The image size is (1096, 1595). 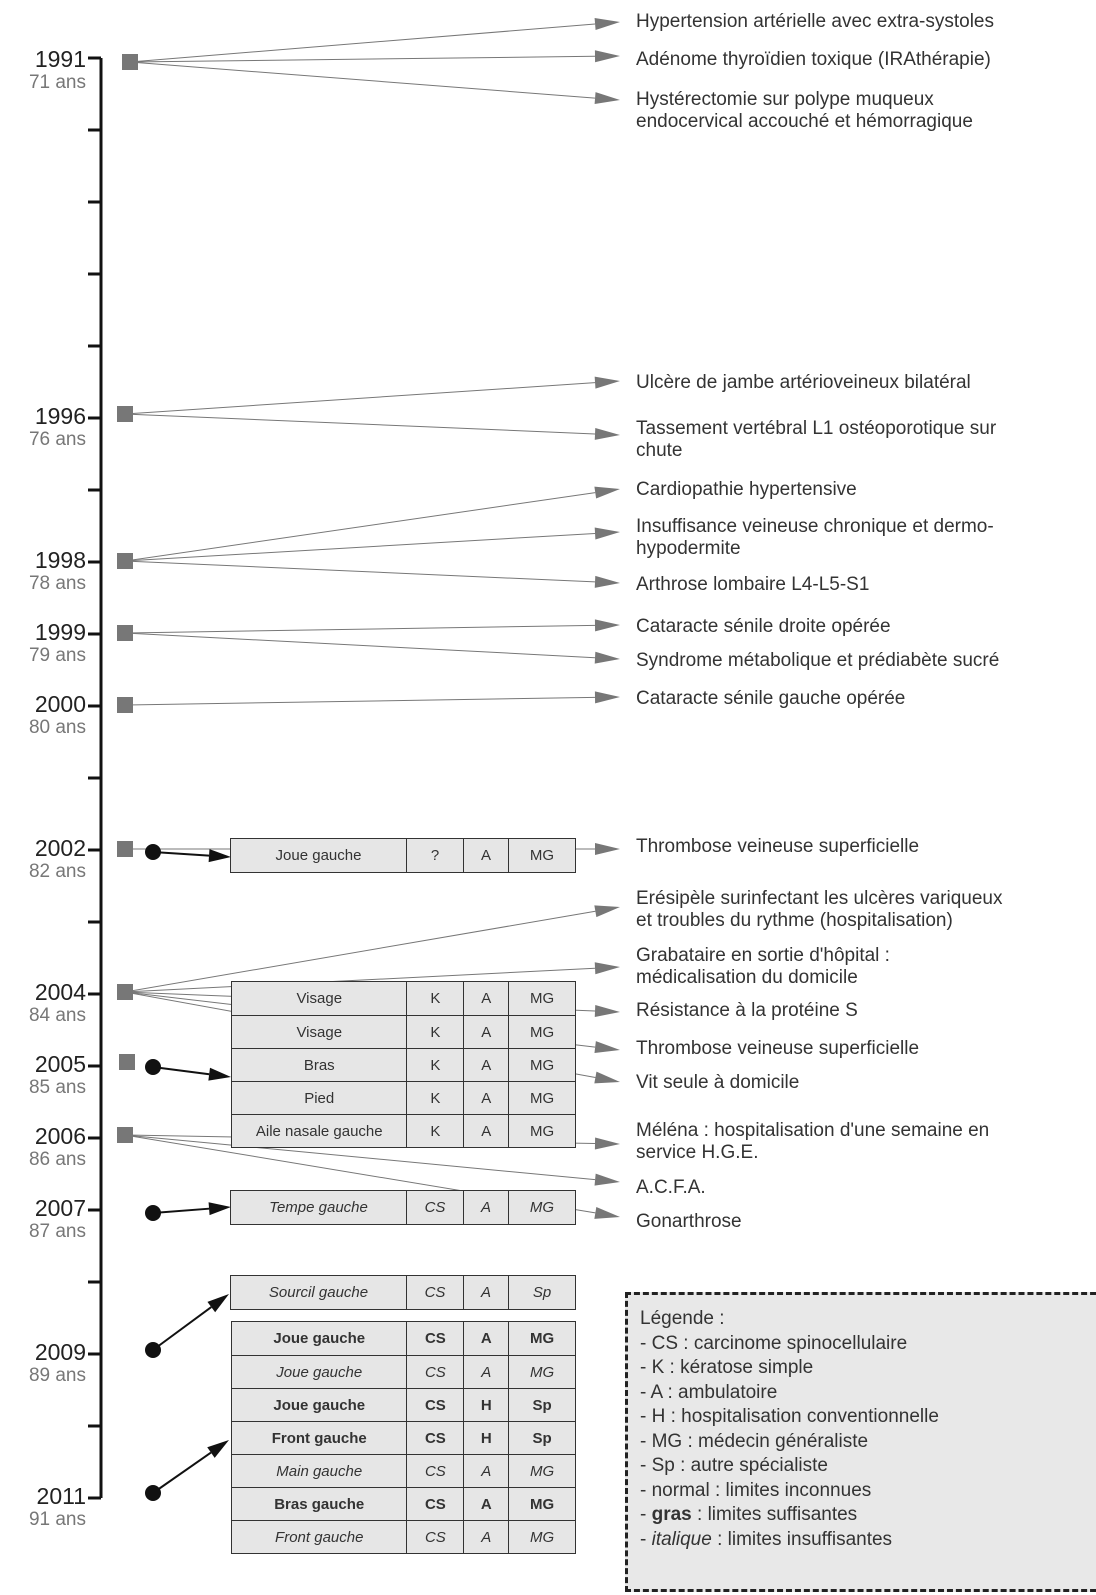 I want to click on legend-item-text: - normal : limites inconnues, so click(x=756, y=1490).